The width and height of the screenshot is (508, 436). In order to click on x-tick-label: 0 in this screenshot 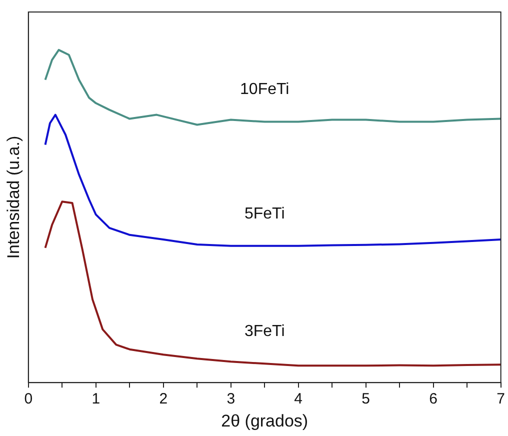, I will do `click(28, 399)`.